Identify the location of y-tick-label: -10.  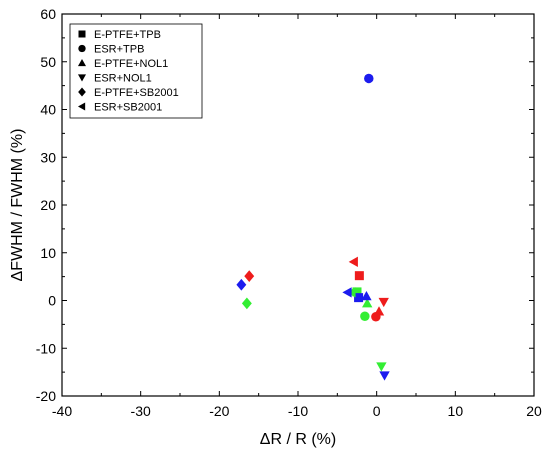
(46, 348).